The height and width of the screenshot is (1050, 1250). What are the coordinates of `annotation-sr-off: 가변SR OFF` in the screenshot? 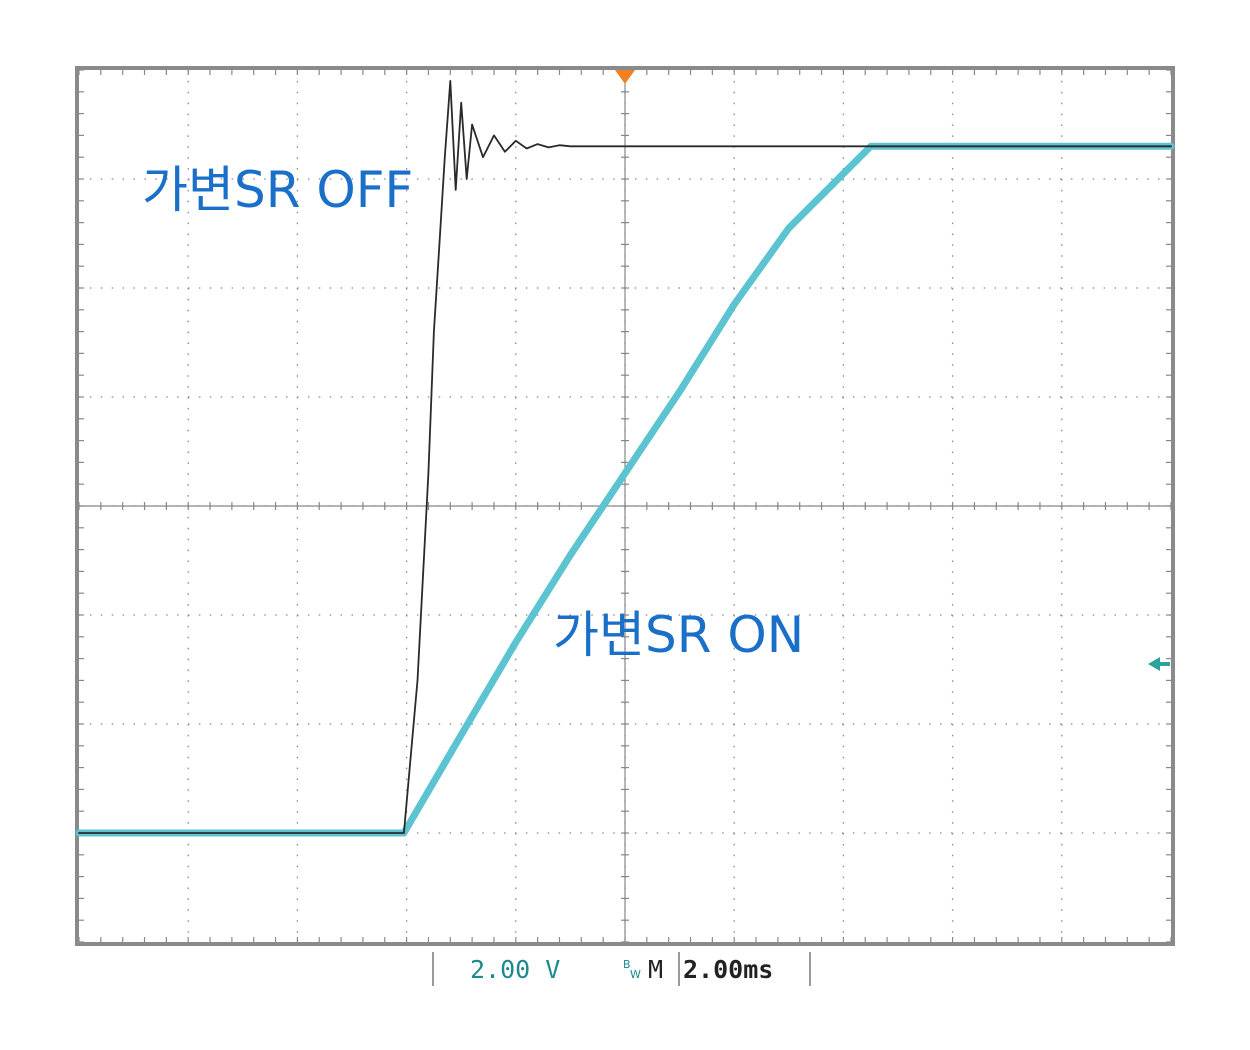 It's located at (277, 190).